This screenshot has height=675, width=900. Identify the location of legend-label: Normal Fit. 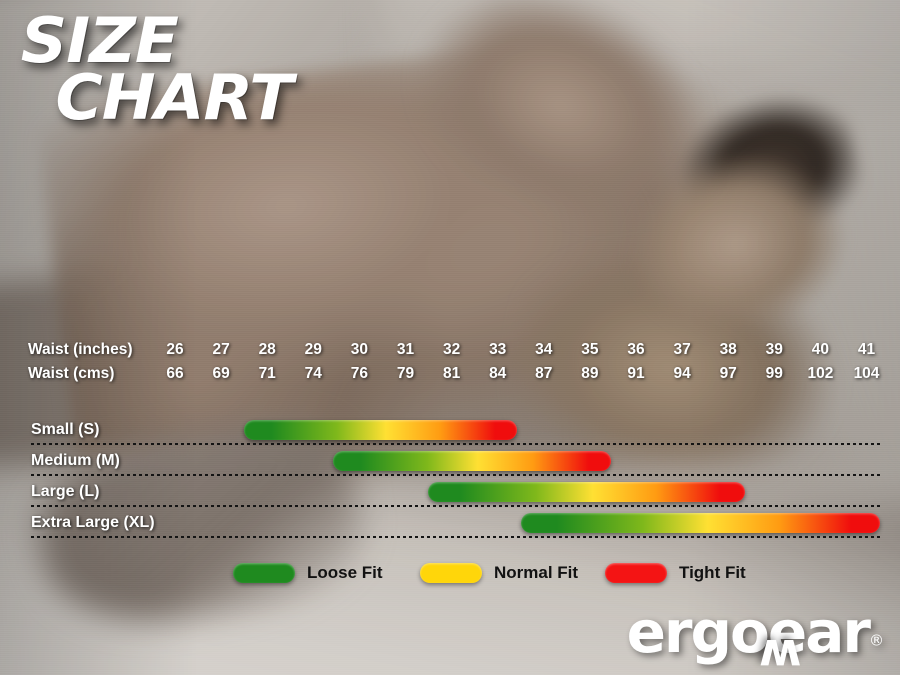
(536, 572).